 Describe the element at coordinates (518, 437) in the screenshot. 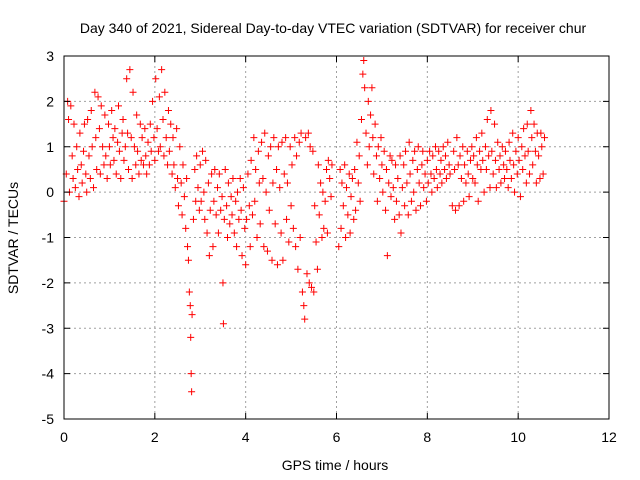

I see `x-tick-label: 10` at that location.